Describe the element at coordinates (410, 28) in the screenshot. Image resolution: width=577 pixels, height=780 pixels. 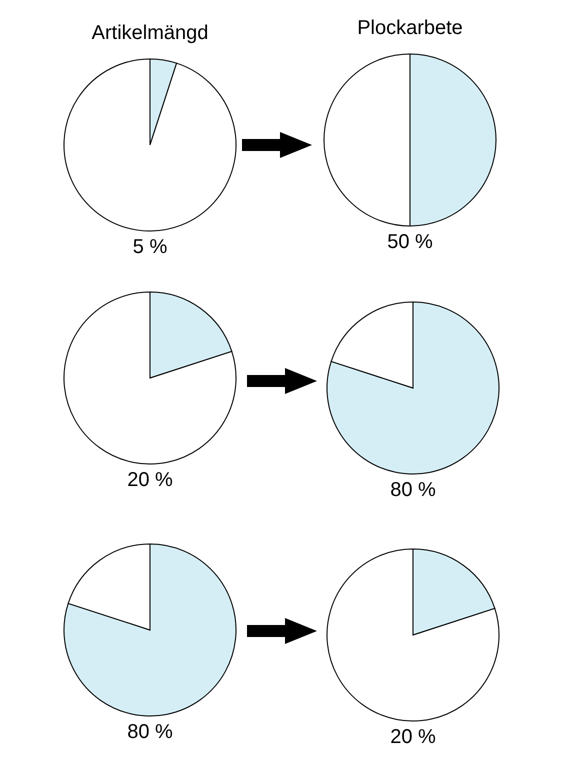
I see `chart-title: Plockarbete` at that location.